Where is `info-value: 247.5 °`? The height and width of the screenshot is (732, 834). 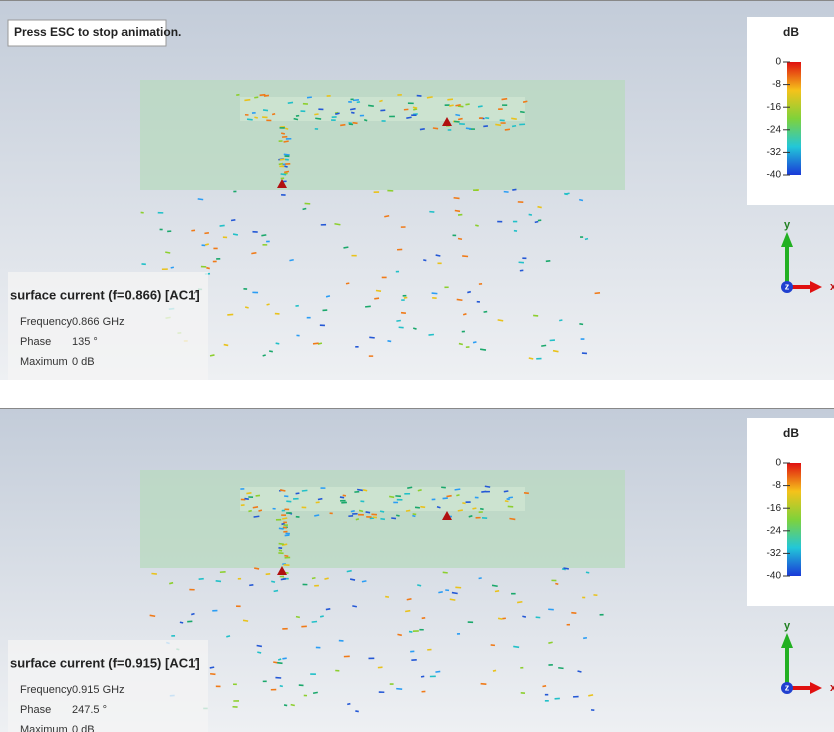 info-value: 247.5 ° is located at coordinates (89, 710).